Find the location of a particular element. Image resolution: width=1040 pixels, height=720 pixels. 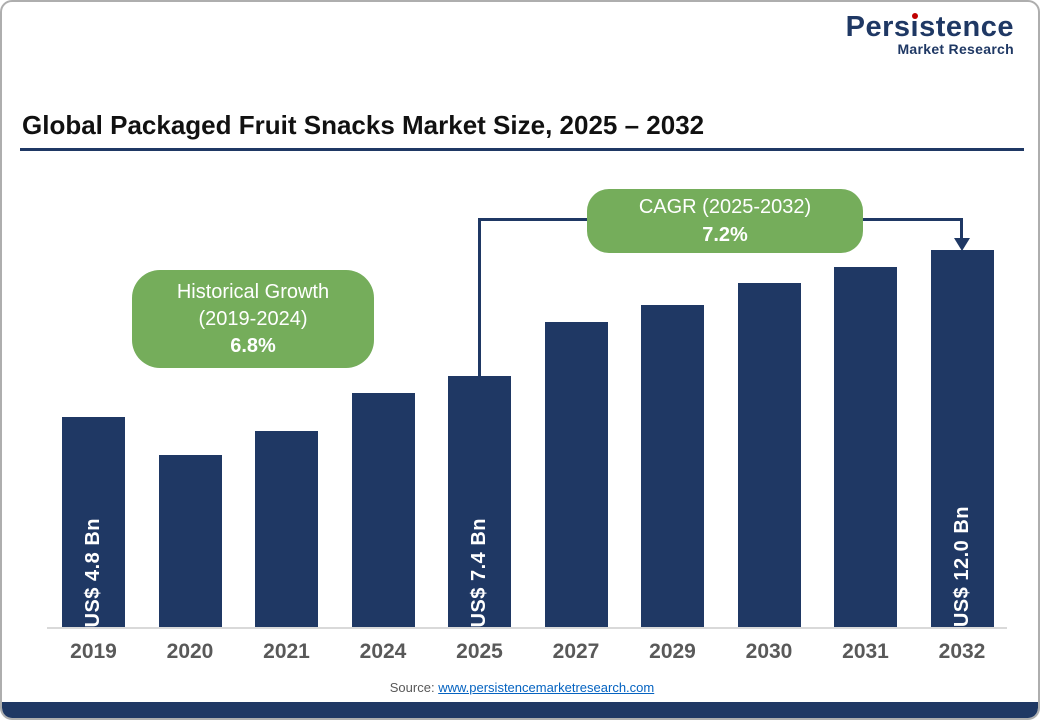

bar-2029 is located at coordinates (672, 466).